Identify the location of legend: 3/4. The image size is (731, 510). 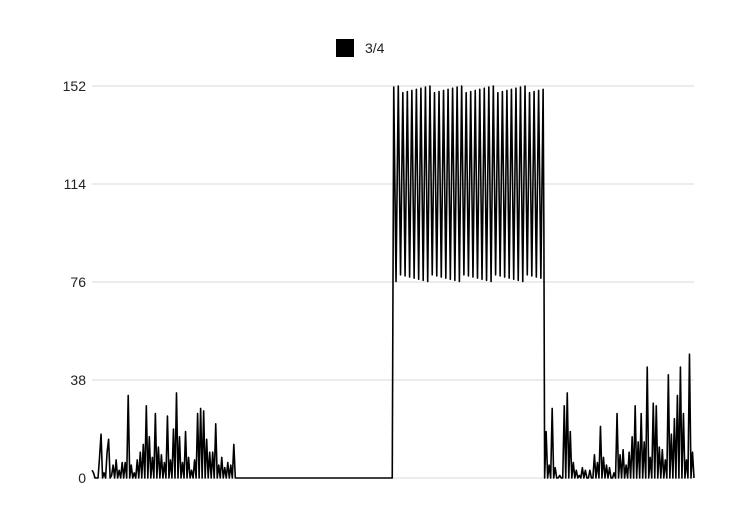
(360, 48).